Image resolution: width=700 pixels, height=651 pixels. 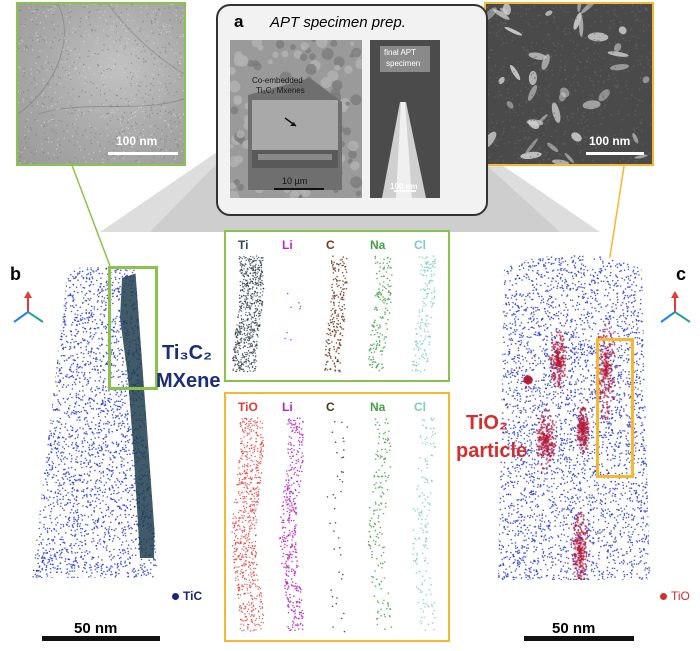 I want to click on tem-texture-left, so click(x=101, y=84).